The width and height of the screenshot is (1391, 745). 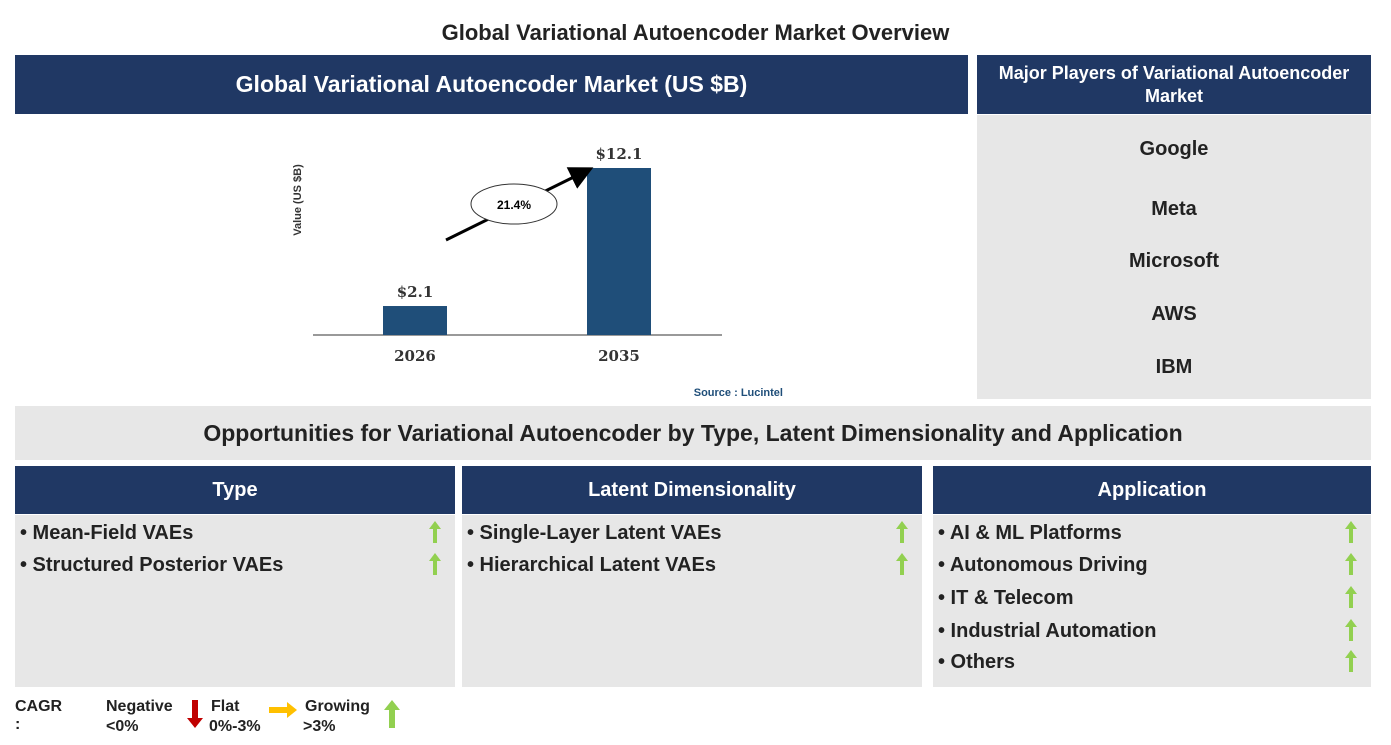 I want to click on legend-growing: Growing, so click(x=337, y=706).